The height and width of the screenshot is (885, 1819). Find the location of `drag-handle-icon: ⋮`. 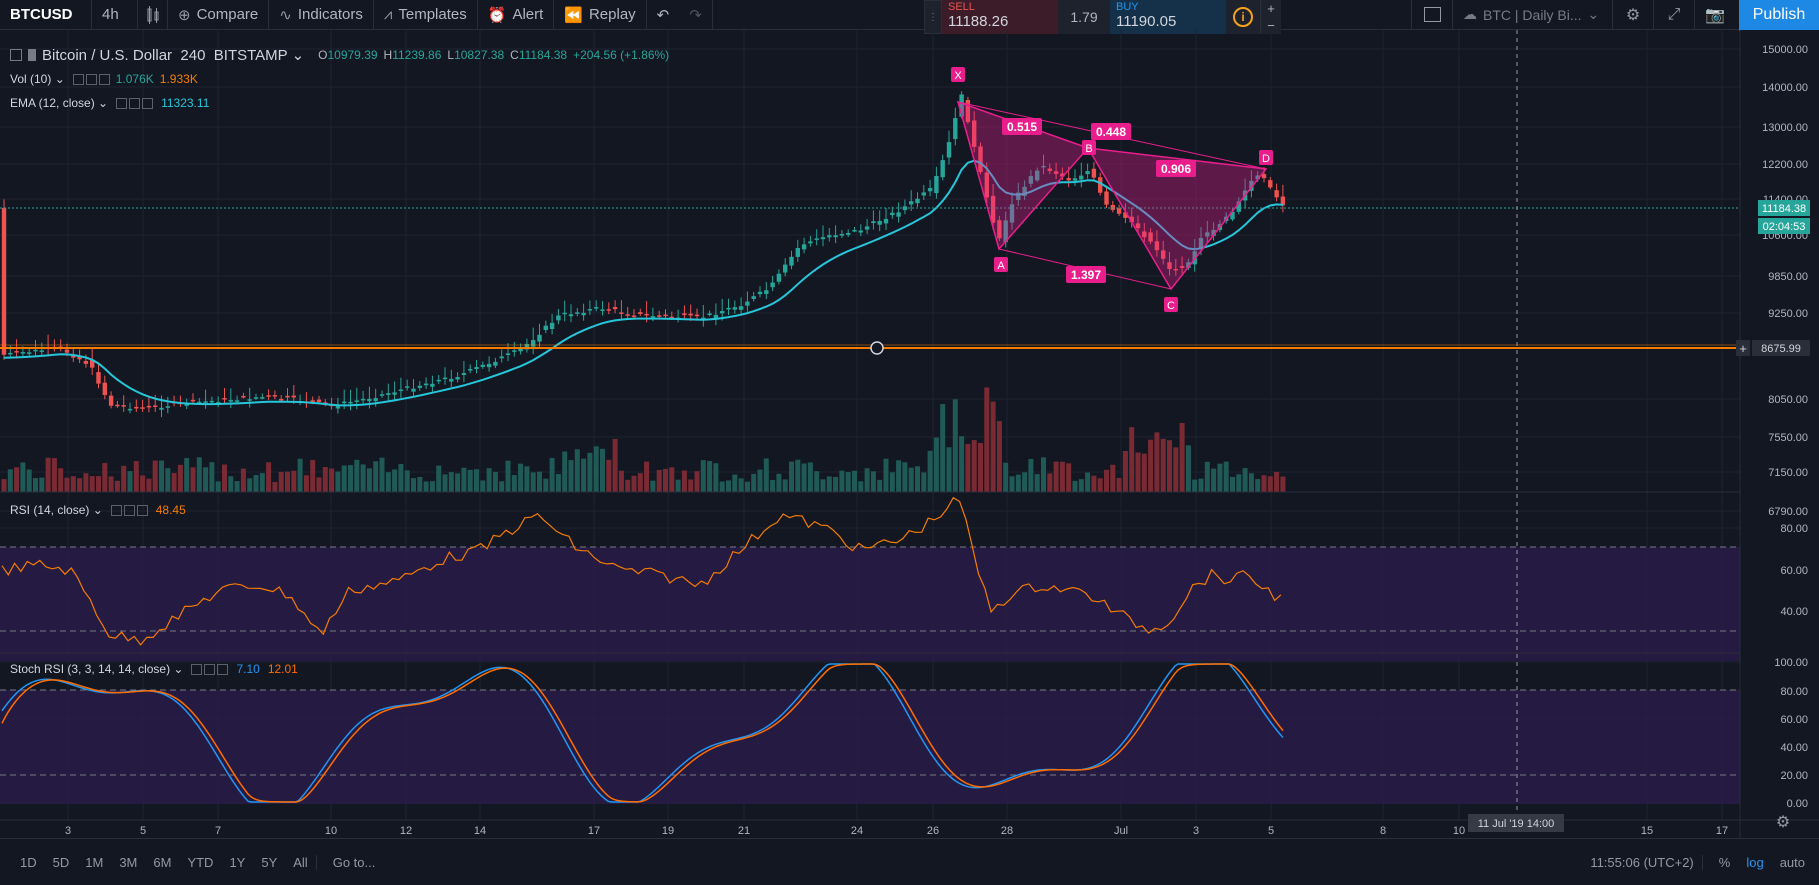

drag-handle-icon: ⋮ is located at coordinates (933, 17).